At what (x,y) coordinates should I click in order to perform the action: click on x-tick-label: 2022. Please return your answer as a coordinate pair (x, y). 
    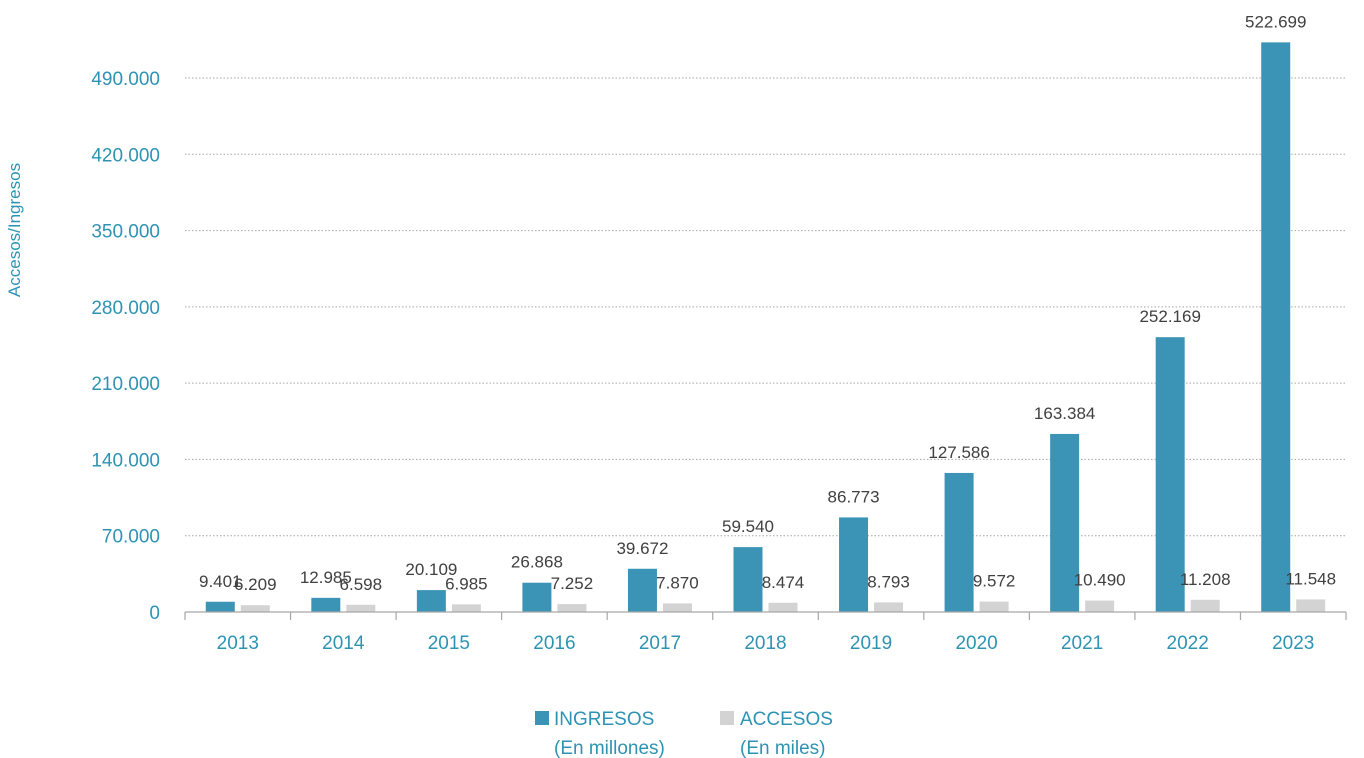
    Looking at the image, I should click on (1188, 643).